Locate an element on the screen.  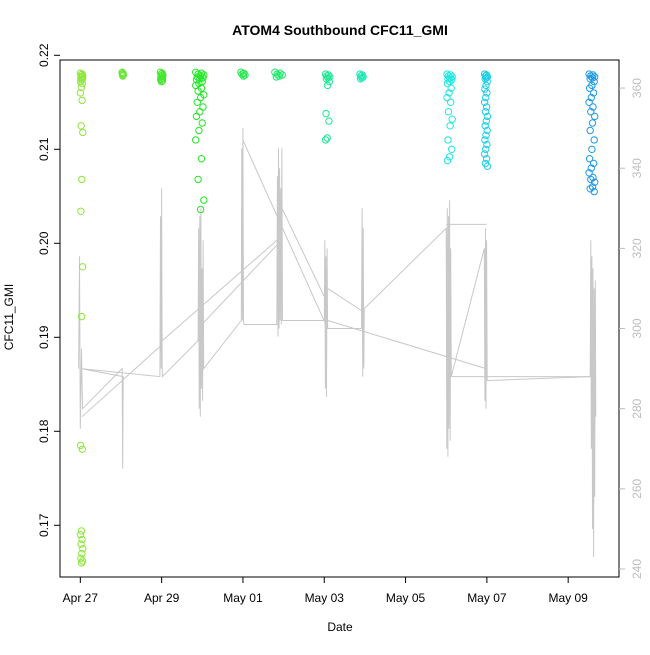
x-tick-label: Apr 29 is located at coordinates (162, 598).